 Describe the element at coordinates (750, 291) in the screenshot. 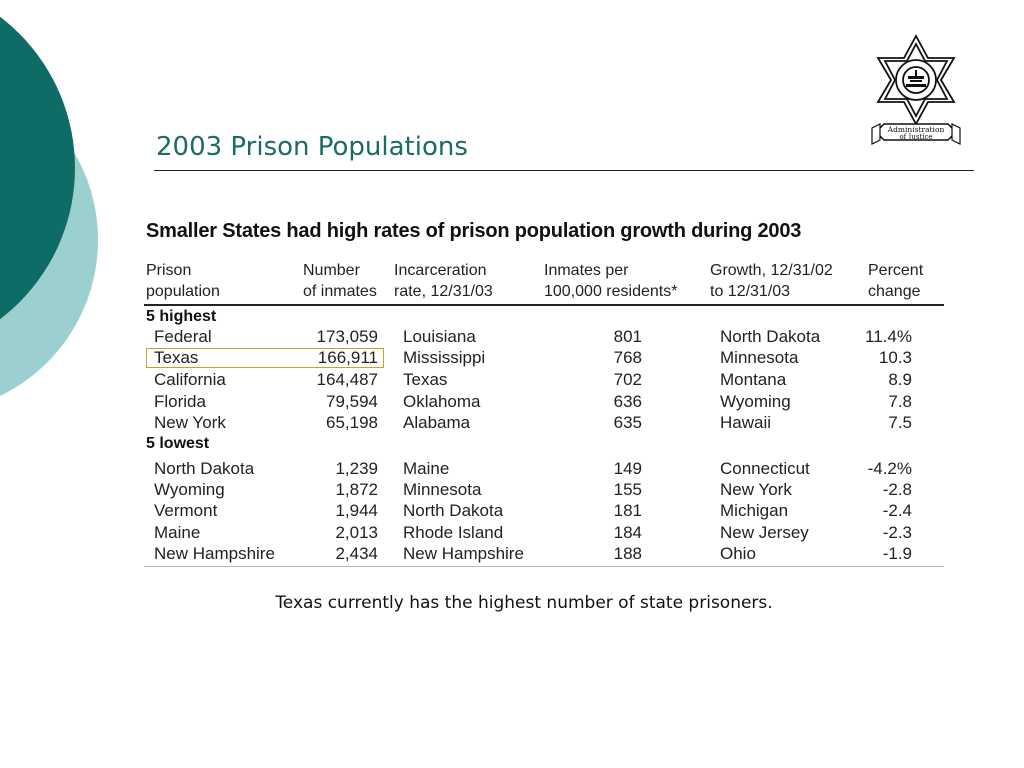

I see `header-growth-l2: to 12/31/03` at that location.